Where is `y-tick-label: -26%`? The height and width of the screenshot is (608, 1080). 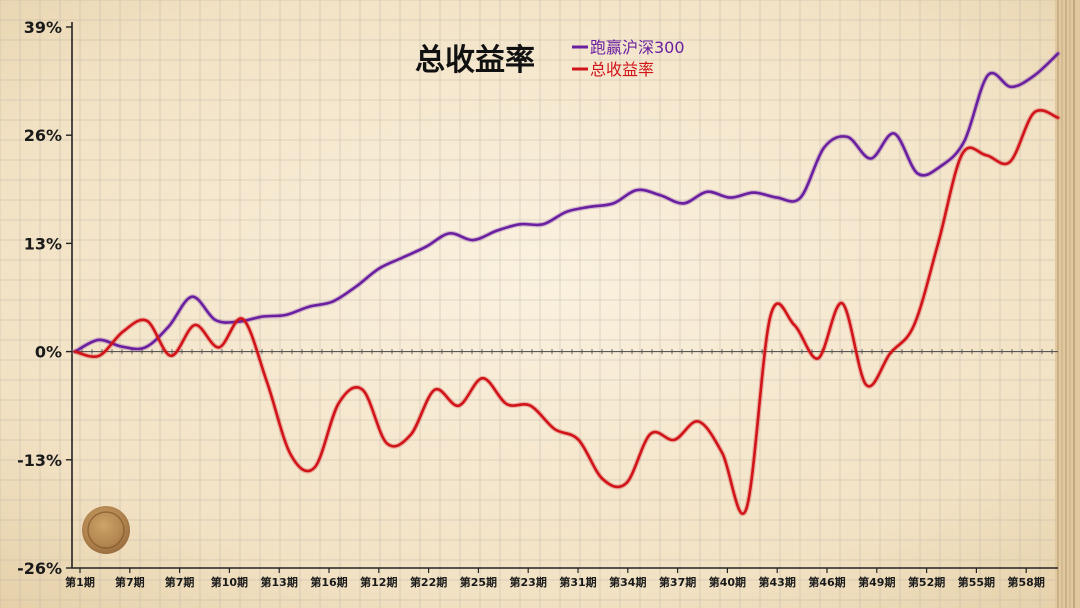
y-tick-label: -26% is located at coordinates (39, 568).